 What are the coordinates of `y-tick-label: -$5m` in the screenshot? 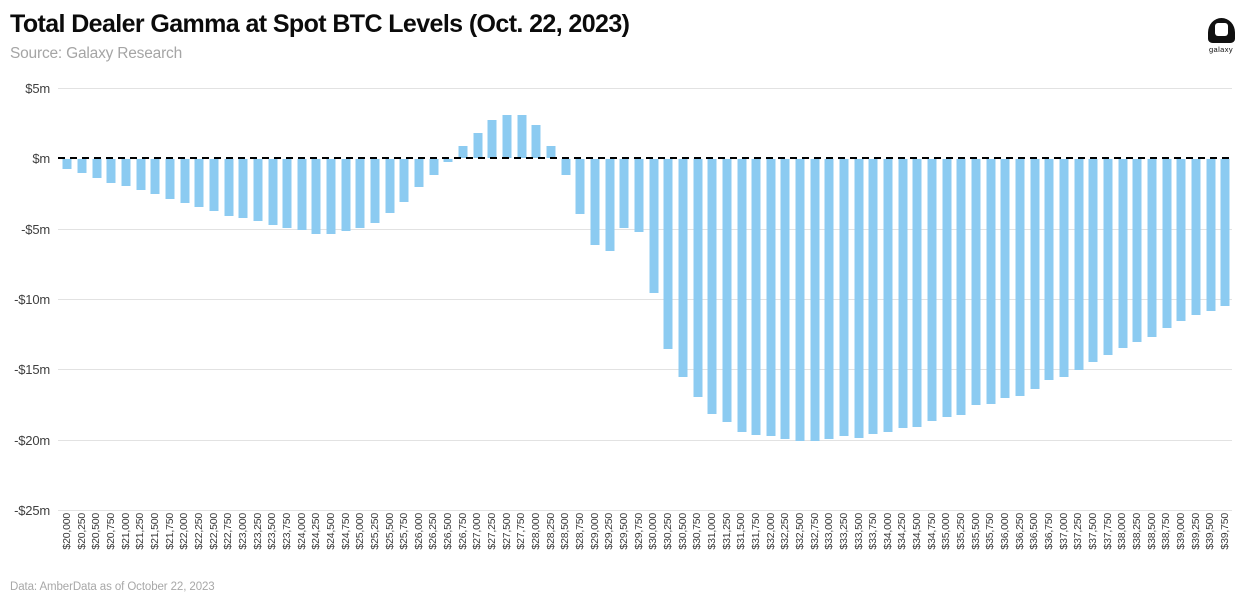 It's located at (35, 229).